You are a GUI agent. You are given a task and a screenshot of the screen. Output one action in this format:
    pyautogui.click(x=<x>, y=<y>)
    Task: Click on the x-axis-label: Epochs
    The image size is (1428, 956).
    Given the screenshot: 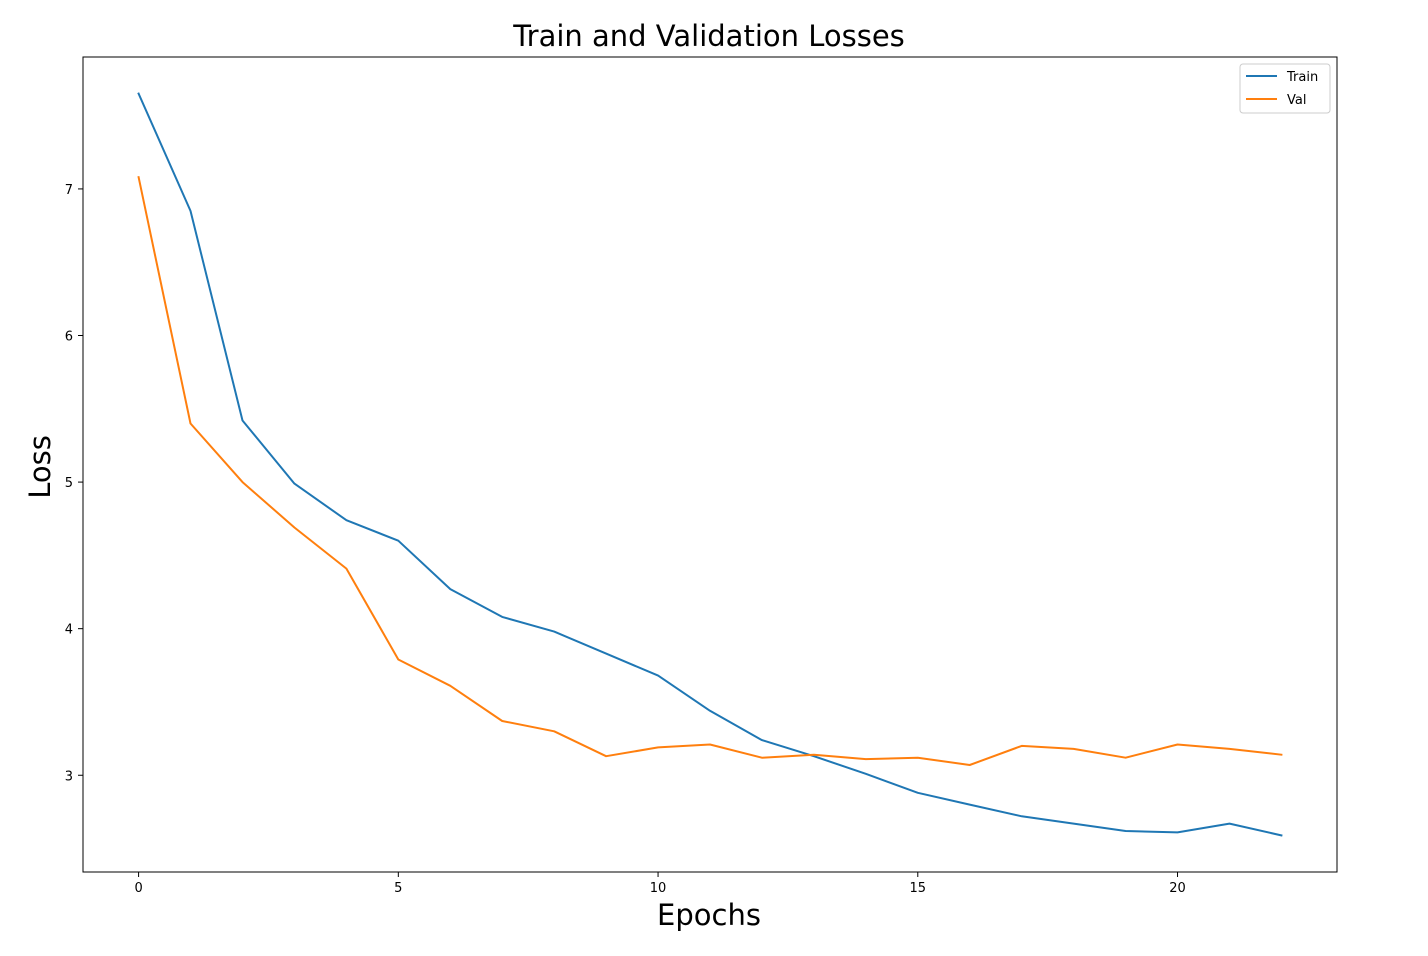 What is the action you would take?
    pyautogui.click(x=709, y=915)
    